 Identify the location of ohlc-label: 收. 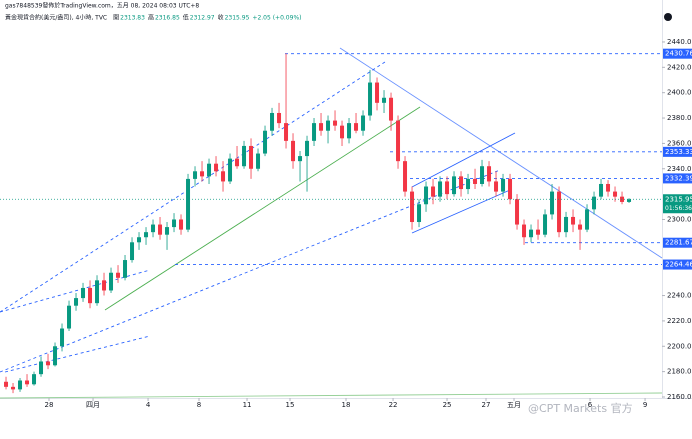
(221, 18).